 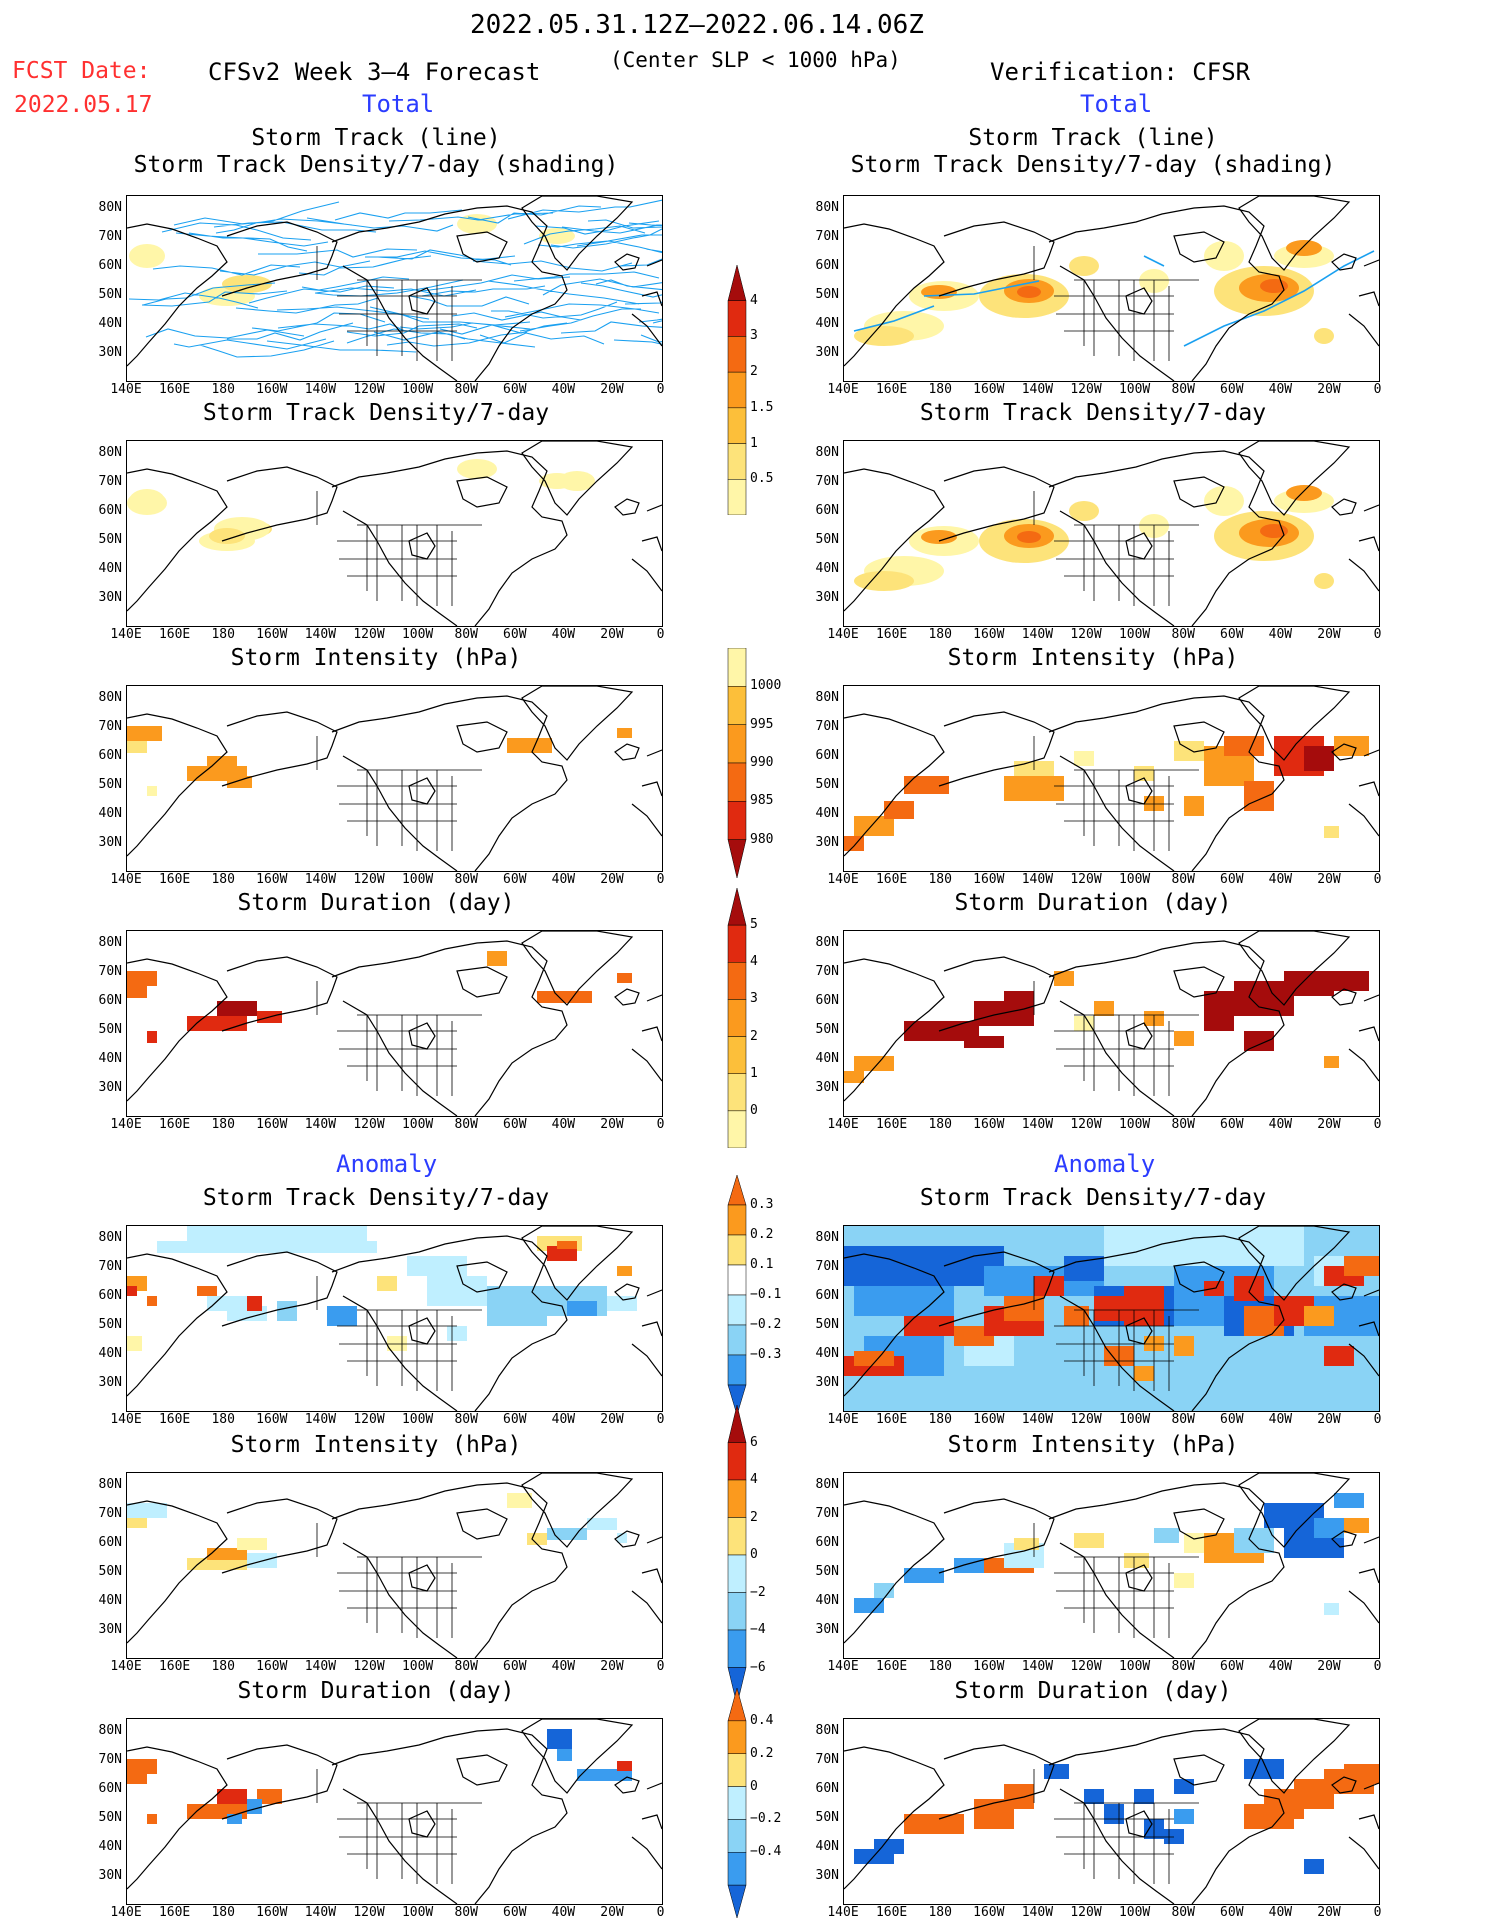 I want to click on panel-title-adensity-cfsv2: Storm Track Density/7-day, so click(x=376, y=1198).